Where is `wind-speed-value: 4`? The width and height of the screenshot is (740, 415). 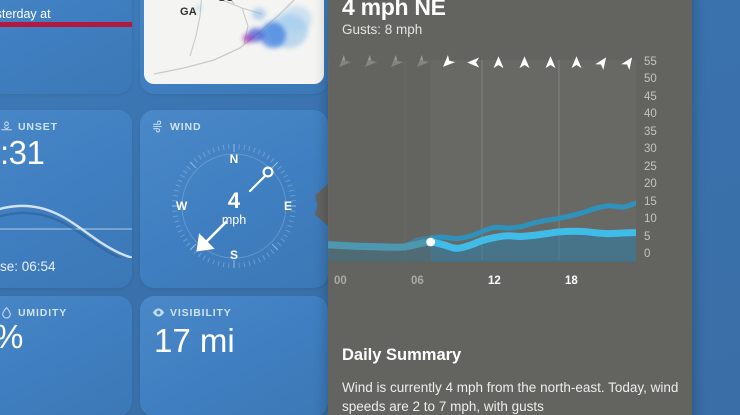 wind-speed-value: 4 is located at coordinates (234, 200).